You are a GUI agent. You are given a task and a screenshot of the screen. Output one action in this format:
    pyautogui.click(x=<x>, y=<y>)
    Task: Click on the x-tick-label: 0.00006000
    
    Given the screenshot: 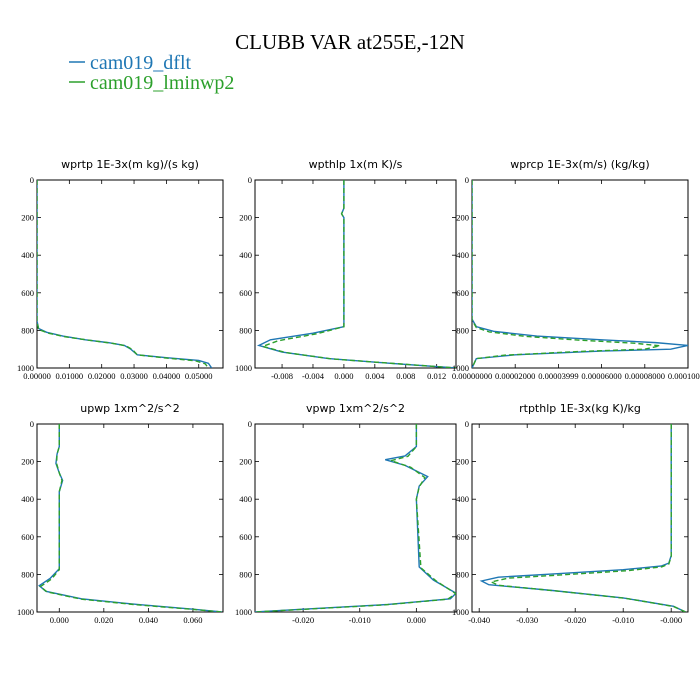 What is the action you would take?
    pyautogui.click(x=601, y=376)
    